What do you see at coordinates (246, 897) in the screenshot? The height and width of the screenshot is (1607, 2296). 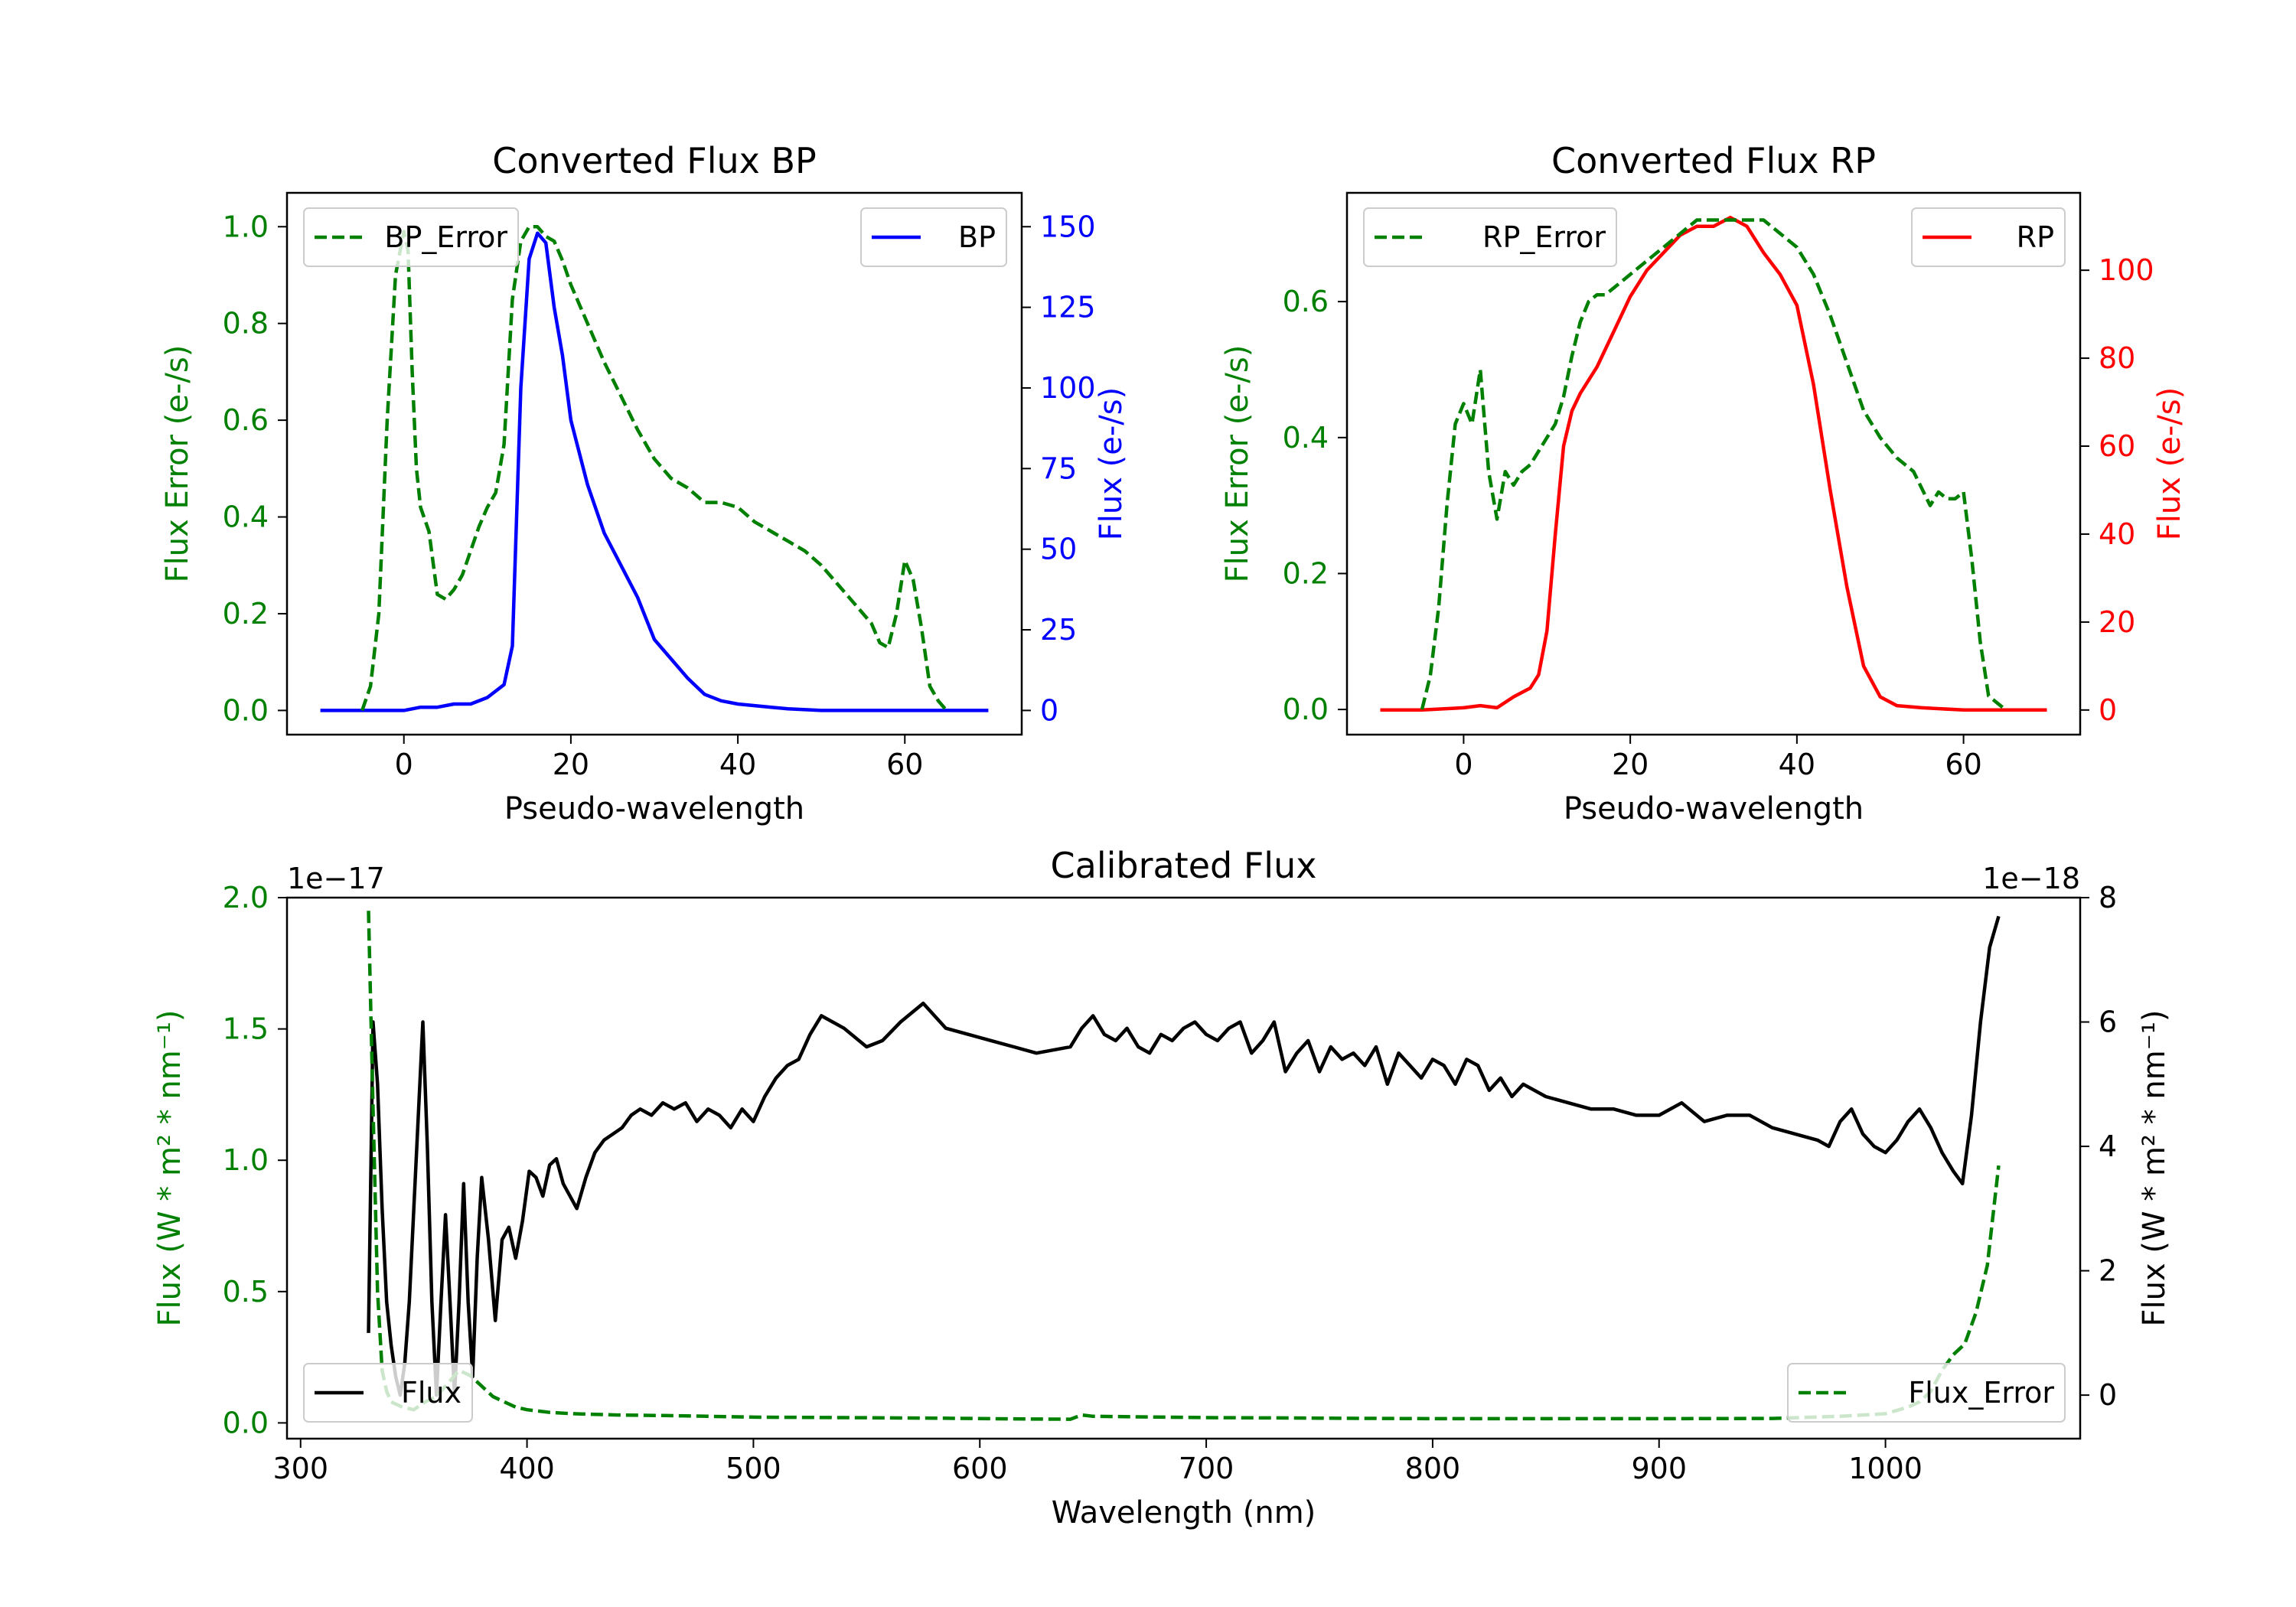 I see `cal-ytick-left-label: 2.0` at bounding box center [246, 897].